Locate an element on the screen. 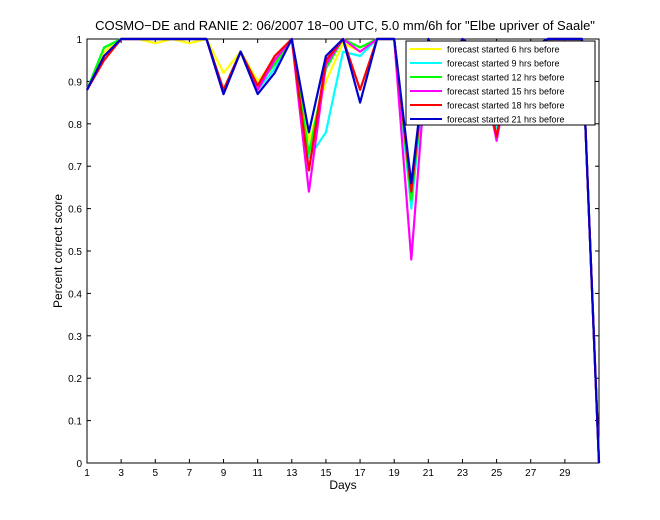 Image resolution: width=660 pixels, height=520 pixels. y-tick-label: 0.5 is located at coordinates (75, 252).